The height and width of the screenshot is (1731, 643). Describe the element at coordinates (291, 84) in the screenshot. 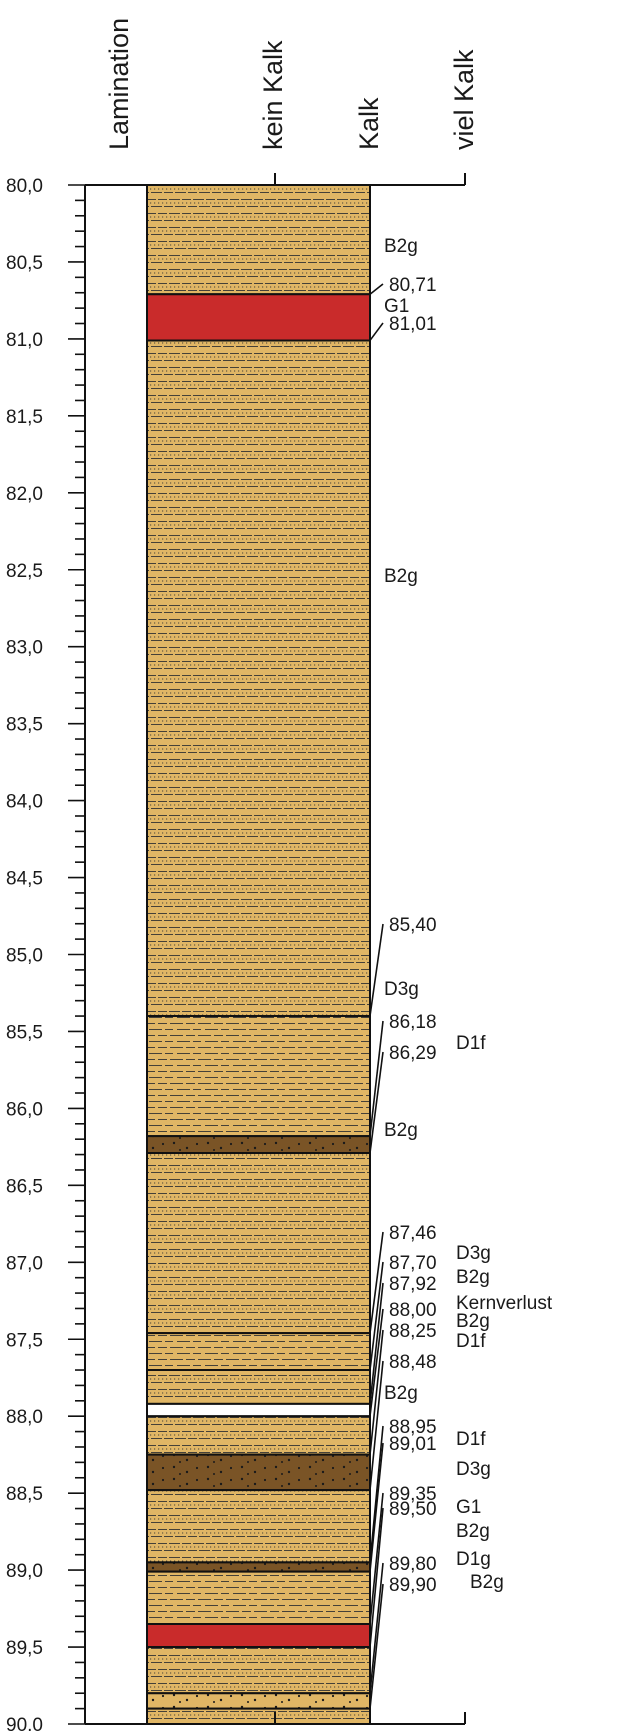

I see `column-headers: Lamination kein Kalk Kalk viel Kalk` at that location.